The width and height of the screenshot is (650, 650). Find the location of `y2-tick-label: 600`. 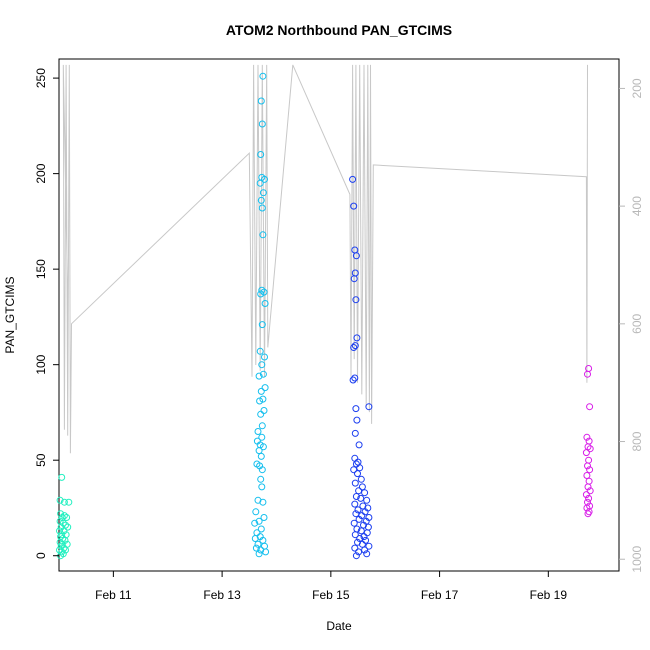

y2-tick-label: 600 is located at coordinates (637, 323).